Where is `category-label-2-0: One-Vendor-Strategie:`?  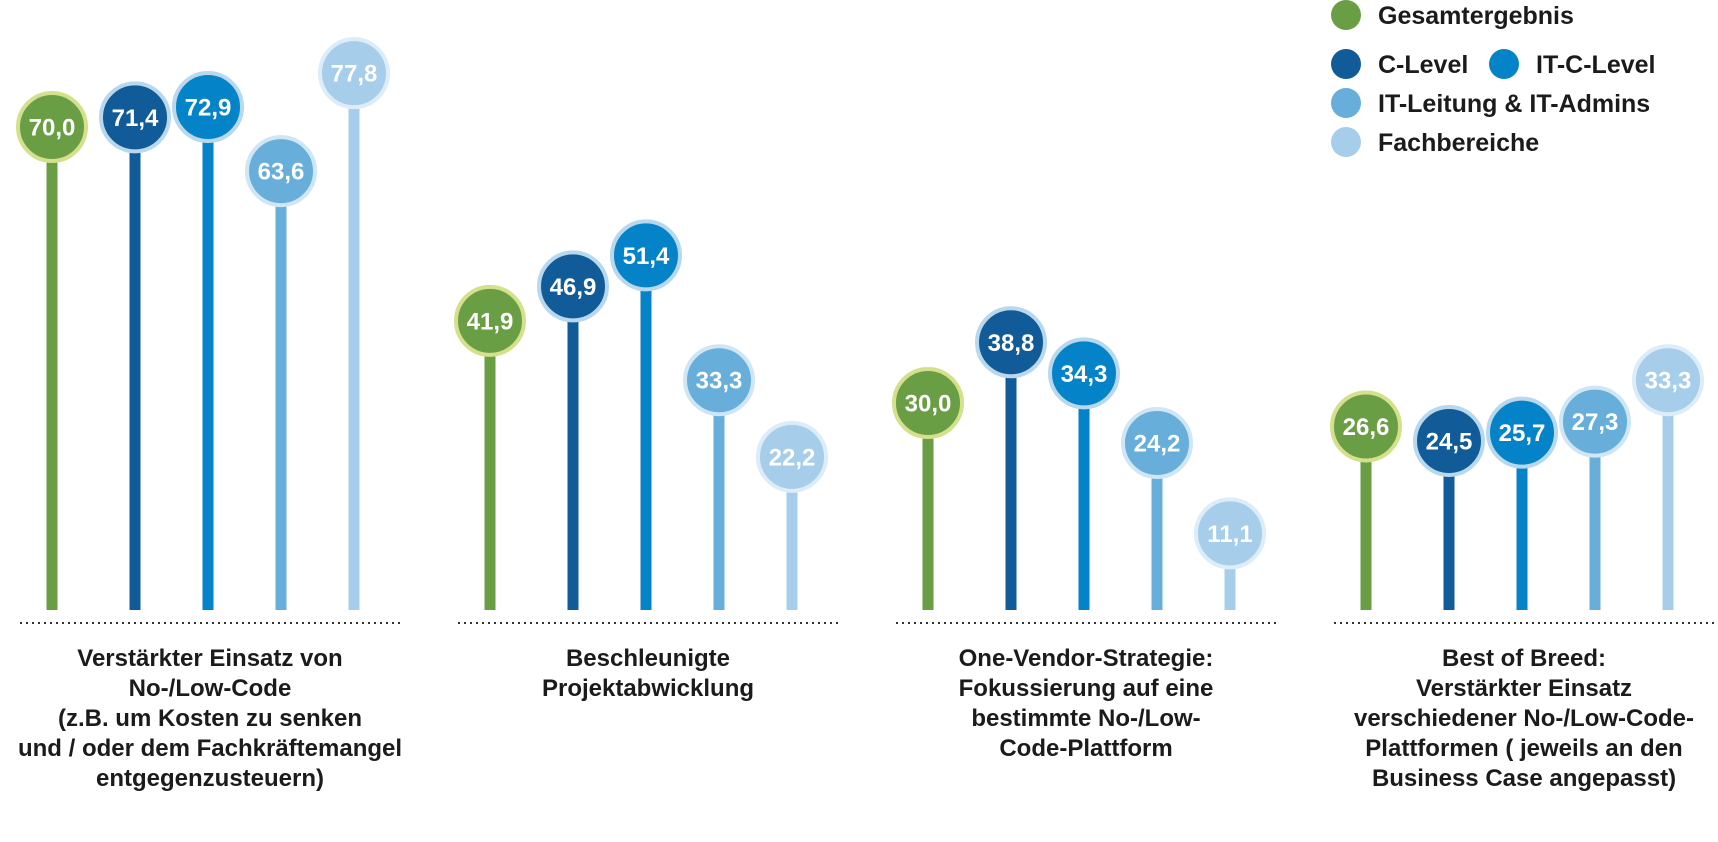 category-label-2-0: One-Vendor-Strategie: is located at coordinates (1086, 658).